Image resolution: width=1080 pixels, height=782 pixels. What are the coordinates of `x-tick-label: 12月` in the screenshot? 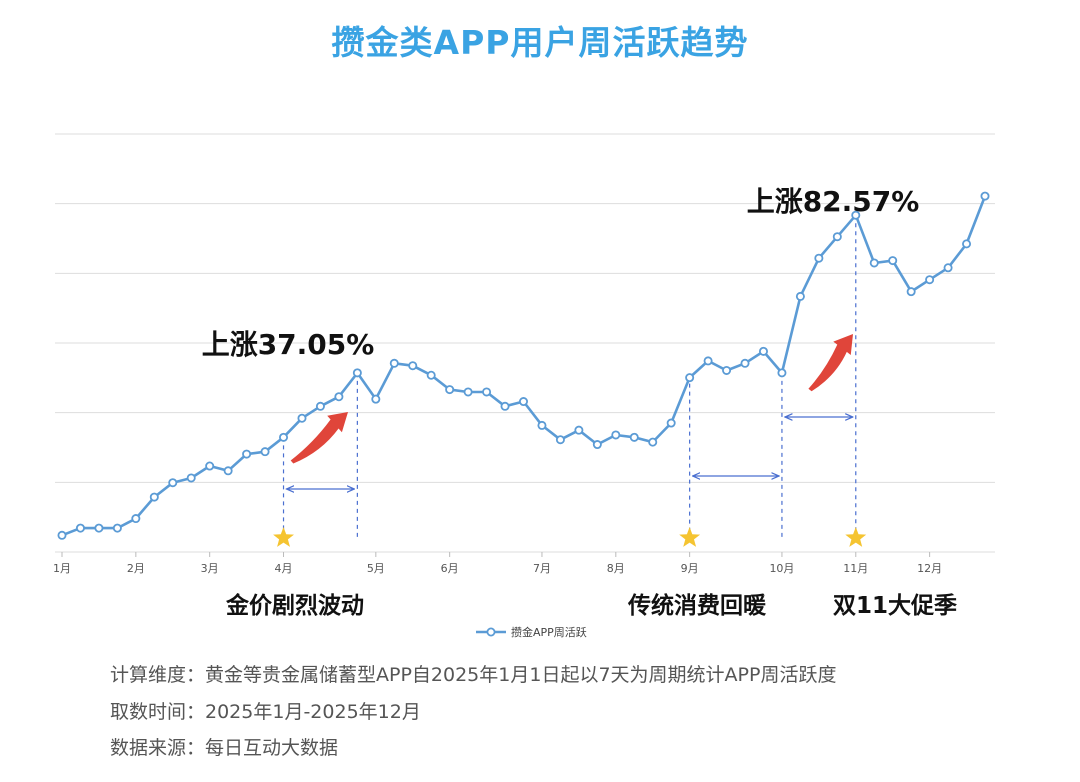 It's located at (929, 568).